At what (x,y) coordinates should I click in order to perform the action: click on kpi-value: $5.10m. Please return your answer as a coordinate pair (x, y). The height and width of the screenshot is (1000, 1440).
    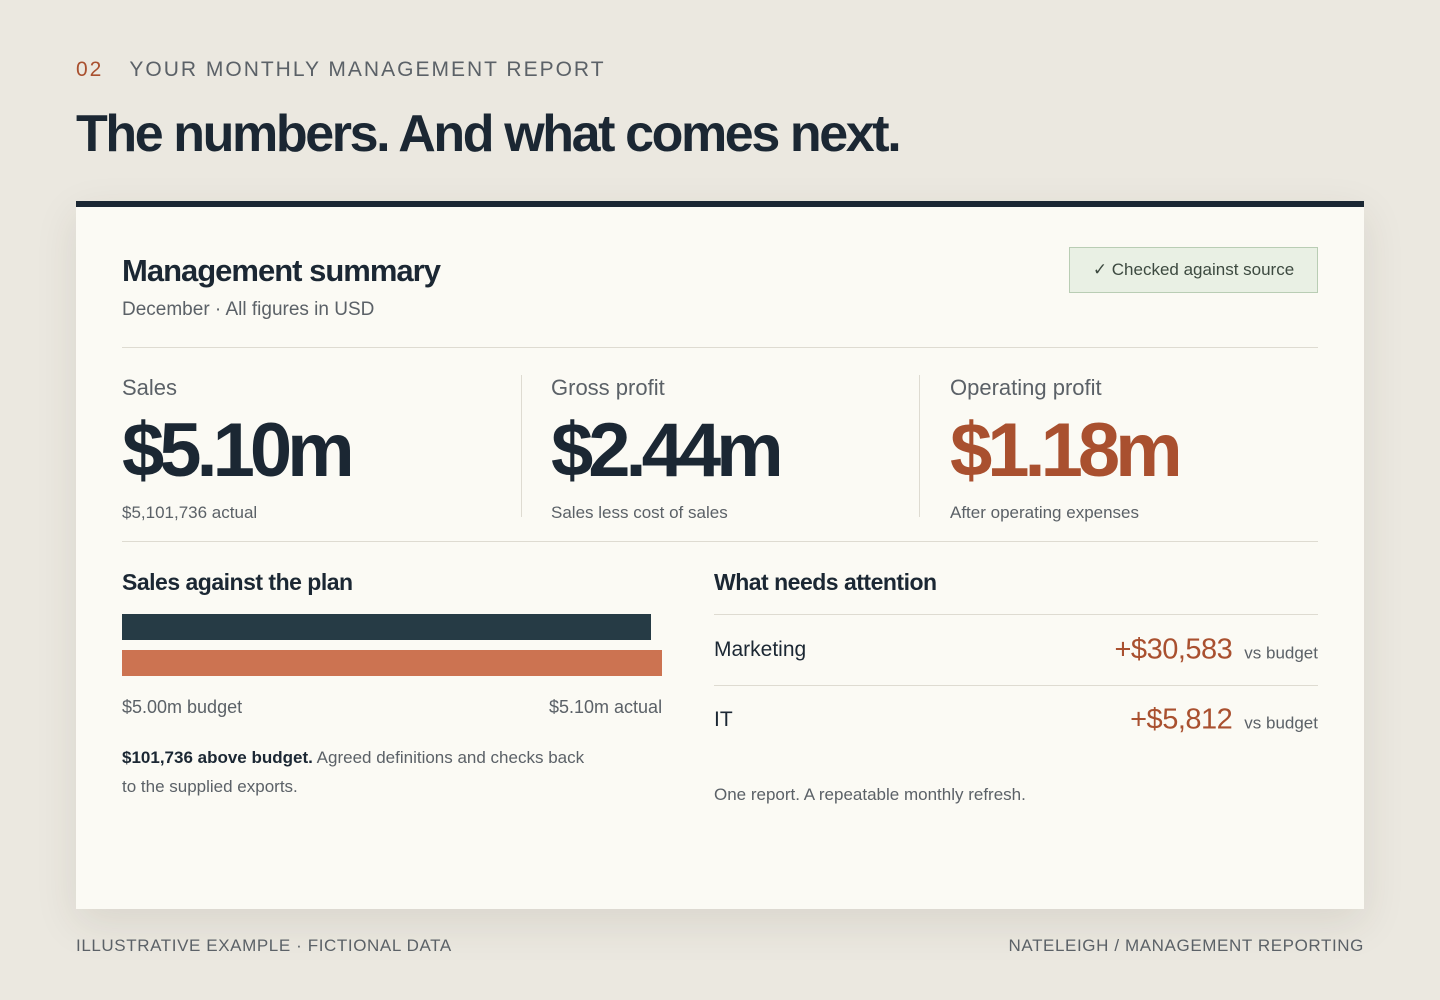
    Looking at the image, I should click on (238, 450).